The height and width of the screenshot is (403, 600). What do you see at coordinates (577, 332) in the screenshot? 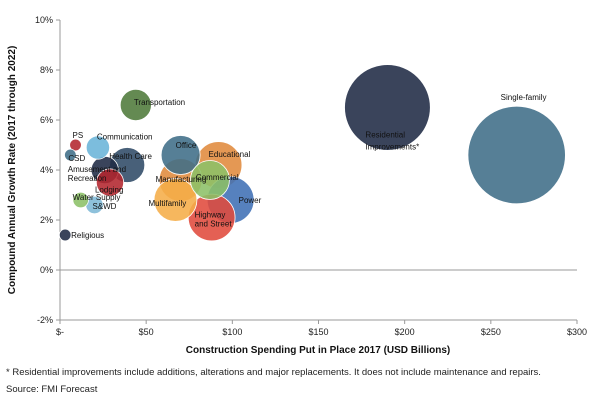
I see `x-tick-label: $300` at bounding box center [577, 332].